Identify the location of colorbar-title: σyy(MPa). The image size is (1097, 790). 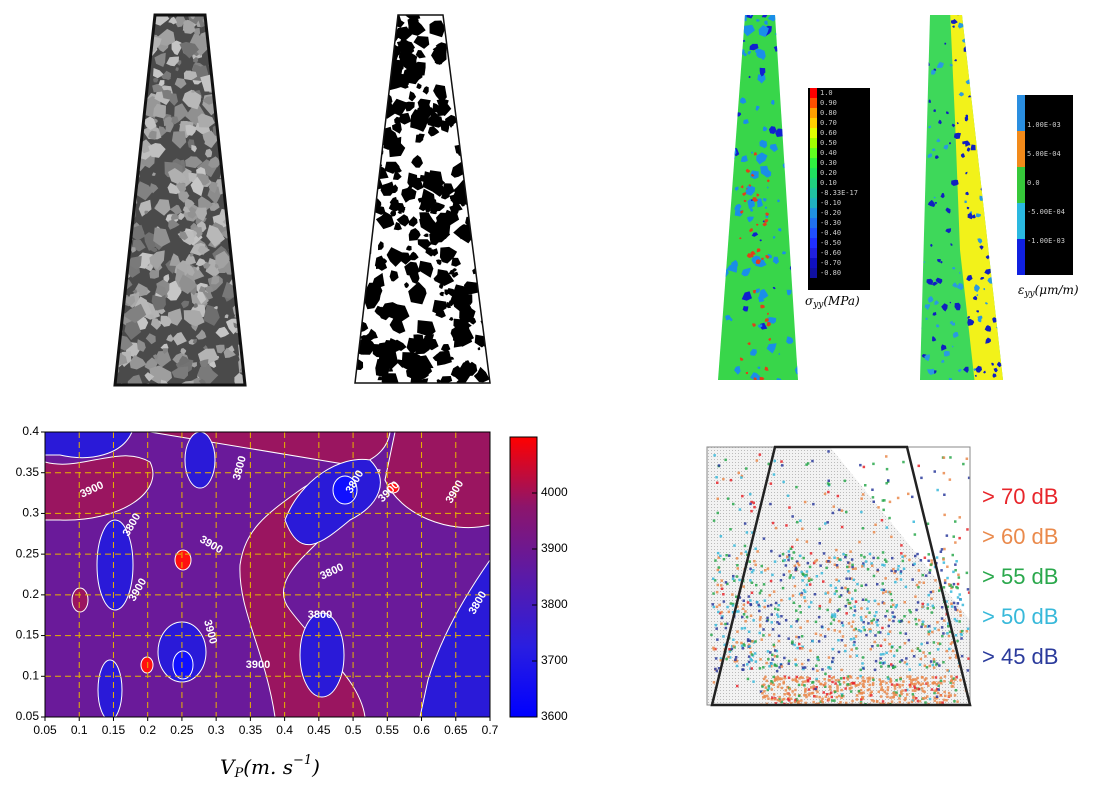
(832, 302).